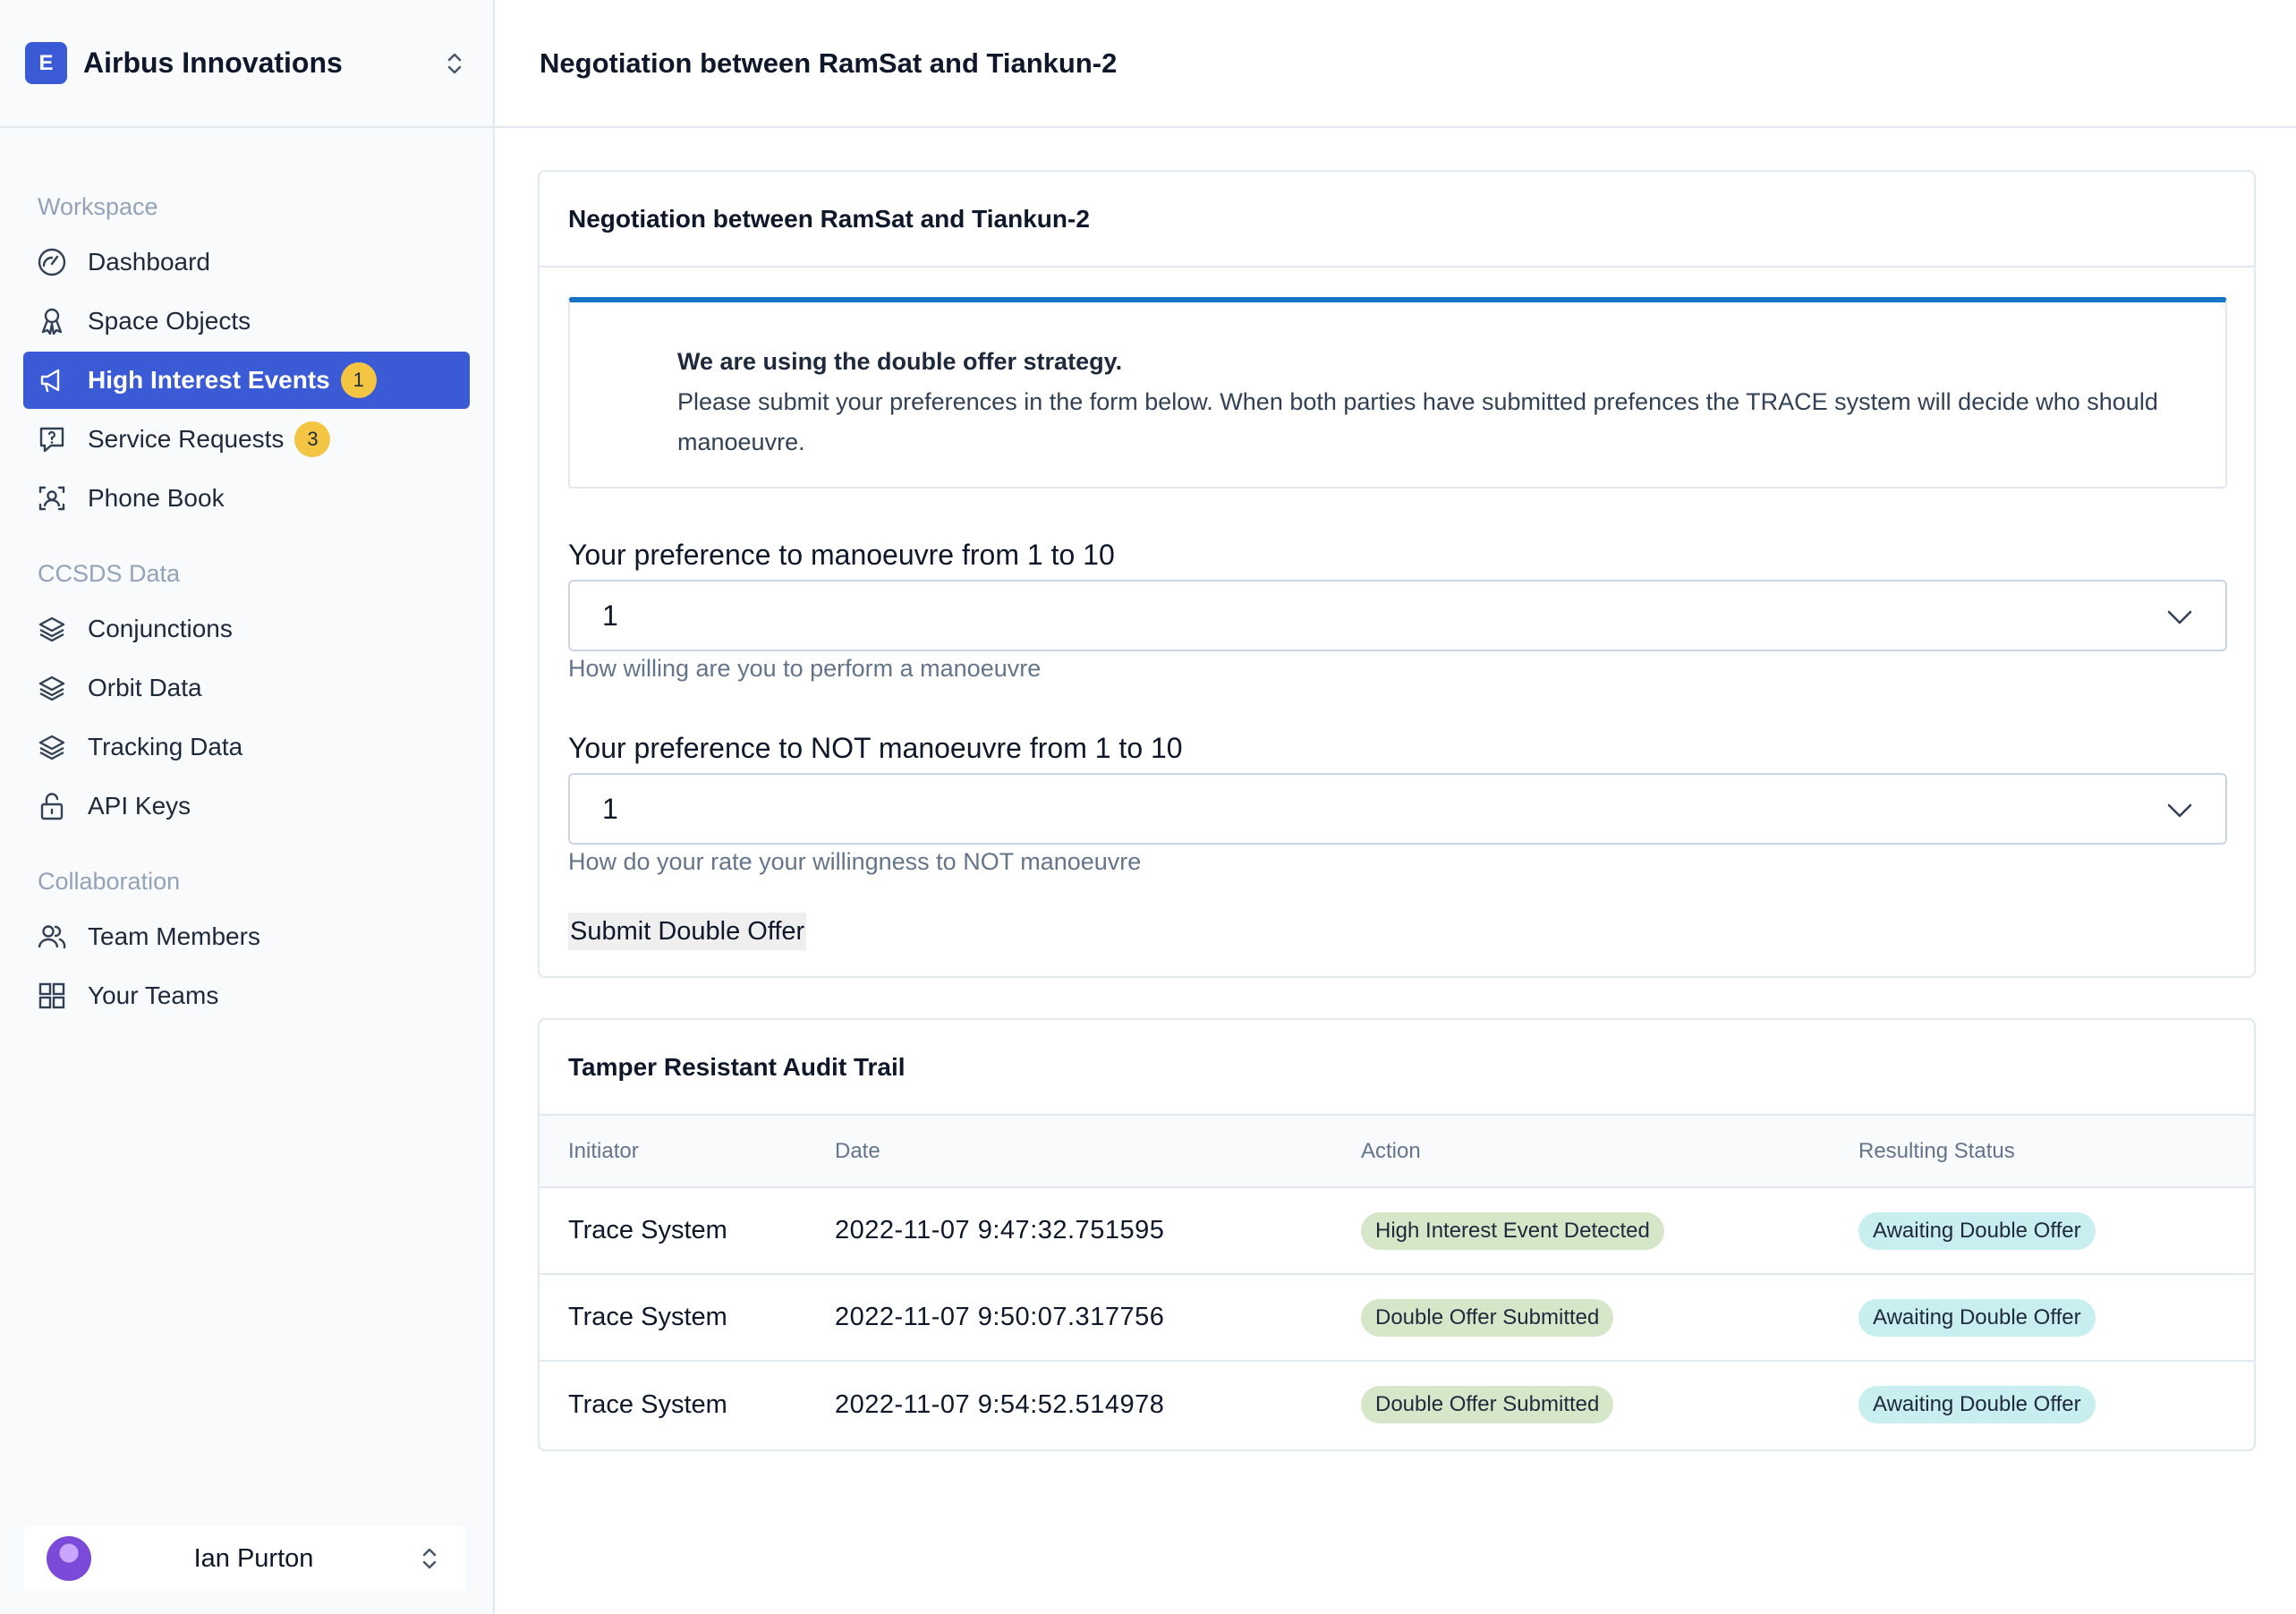  I want to click on sidebar-item-high-interest-events: High Interest Events 1, so click(246, 380).